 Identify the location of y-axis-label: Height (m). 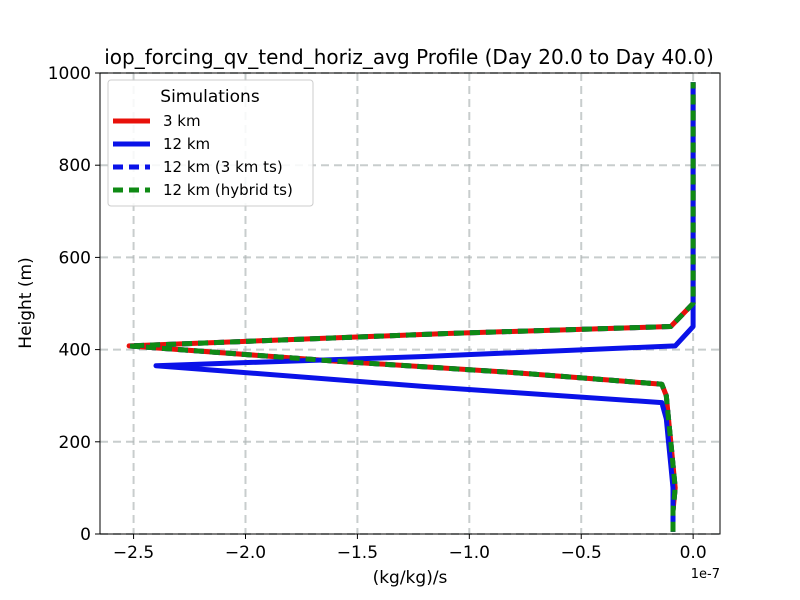
(26, 302).